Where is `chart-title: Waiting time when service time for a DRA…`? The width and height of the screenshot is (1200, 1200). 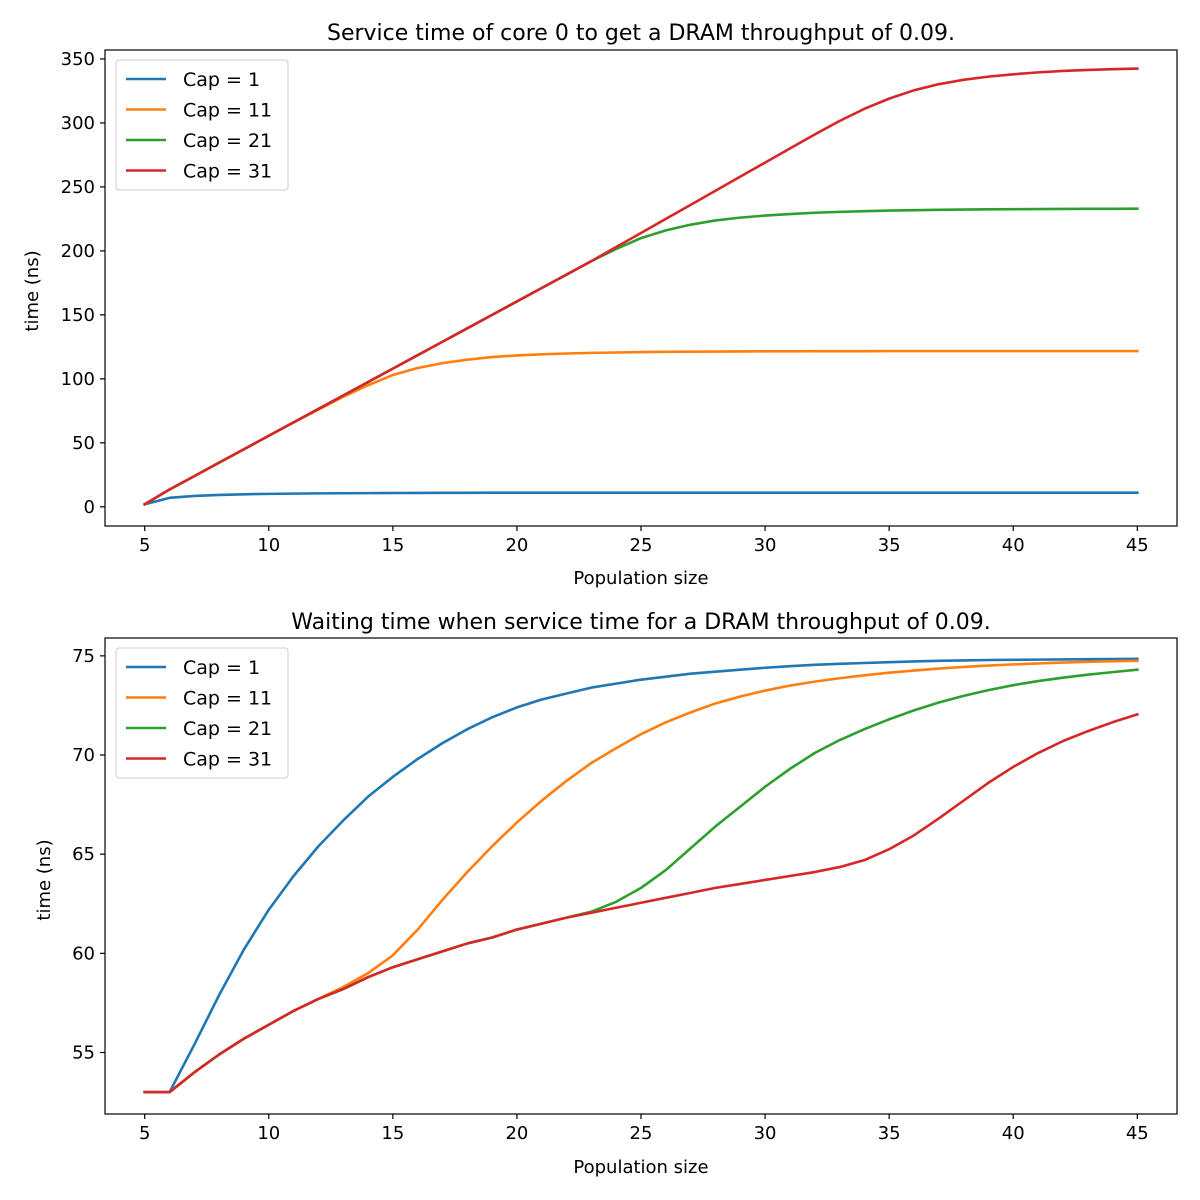 chart-title: Waiting time when service time for a DRA… is located at coordinates (640, 622).